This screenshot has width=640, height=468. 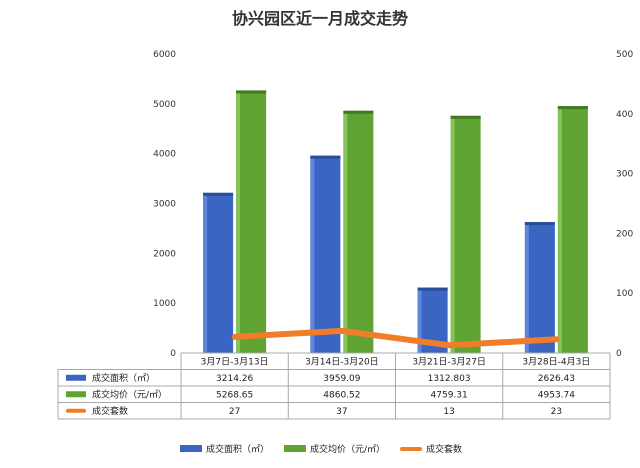 What do you see at coordinates (164, 304) in the screenshot?
I see `y-left-tick-label: 1000` at bounding box center [164, 304].